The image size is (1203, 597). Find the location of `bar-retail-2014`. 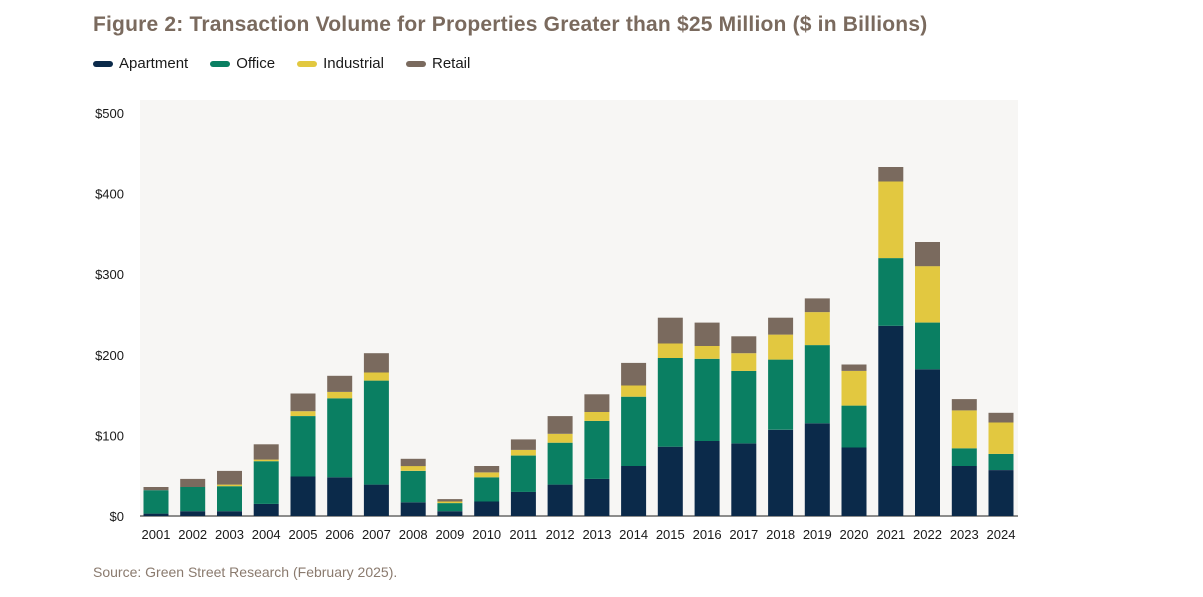

bar-retail-2014 is located at coordinates (634, 374).